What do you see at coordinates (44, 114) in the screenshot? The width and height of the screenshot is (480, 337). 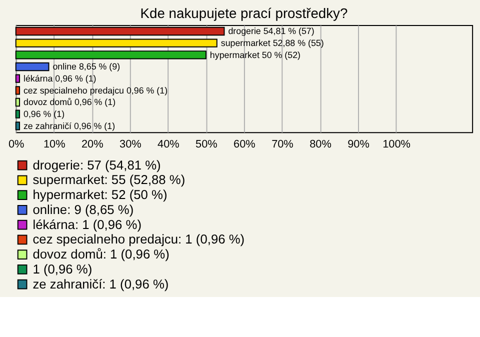 I see `data-label: 0,96 % (1)` at bounding box center [44, 114].